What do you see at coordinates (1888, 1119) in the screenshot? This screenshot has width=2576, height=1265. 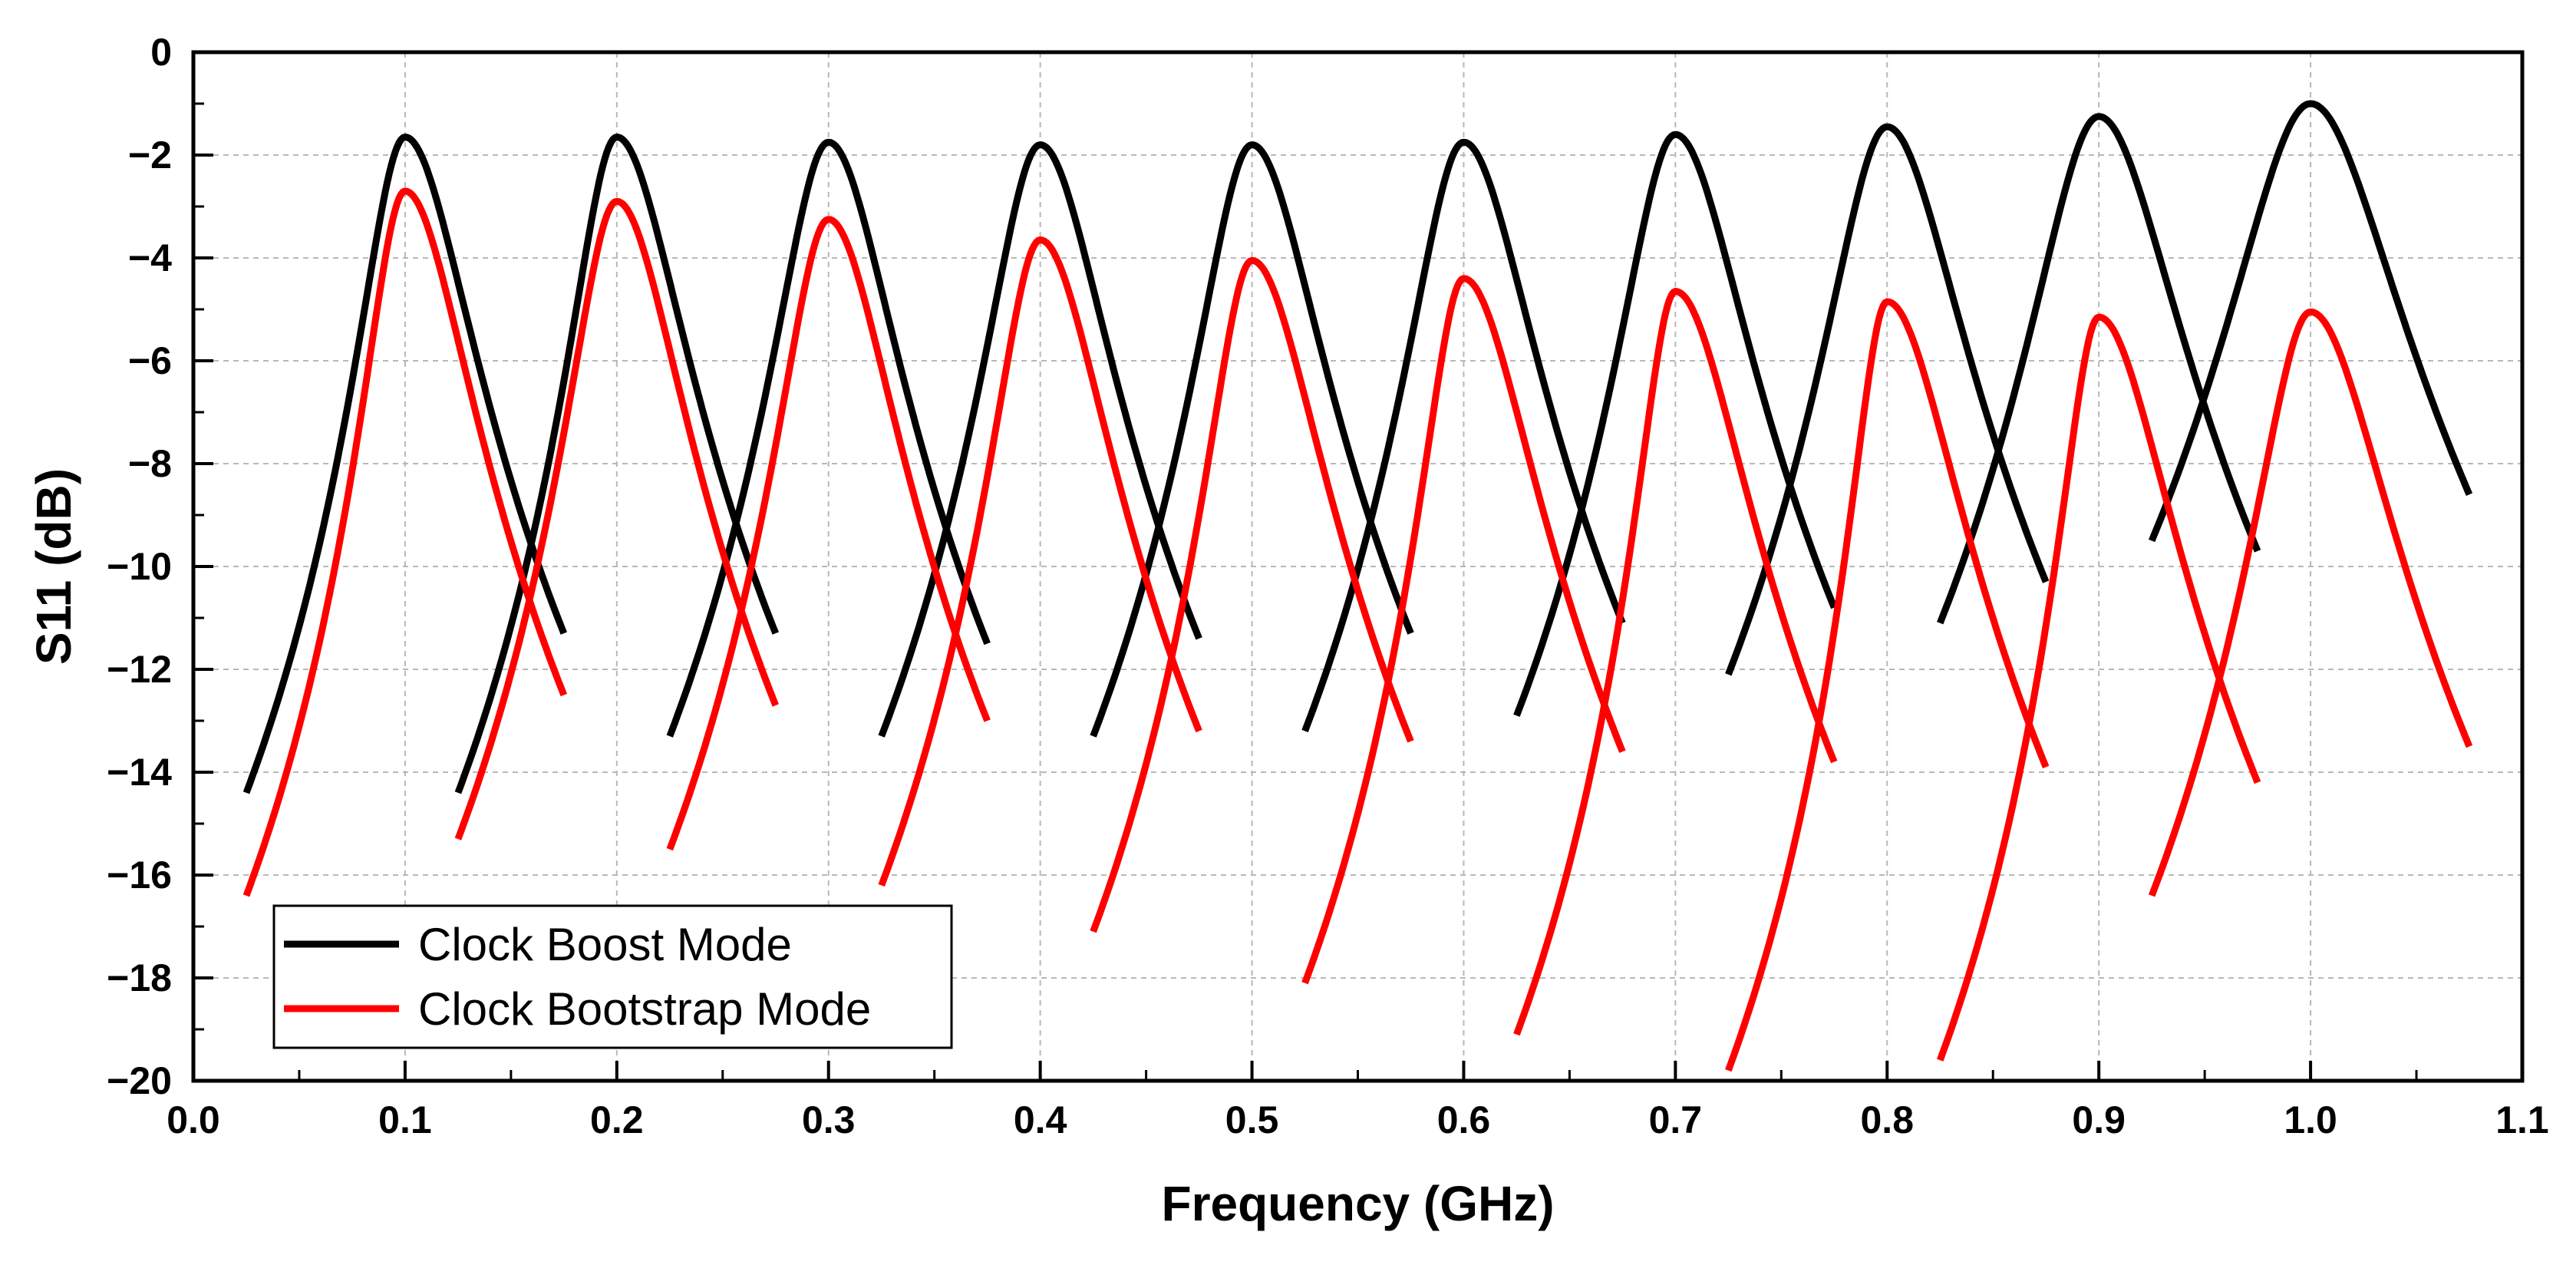 I see `x-tick-label: 0.8` at bounding box center [1888, 1119].